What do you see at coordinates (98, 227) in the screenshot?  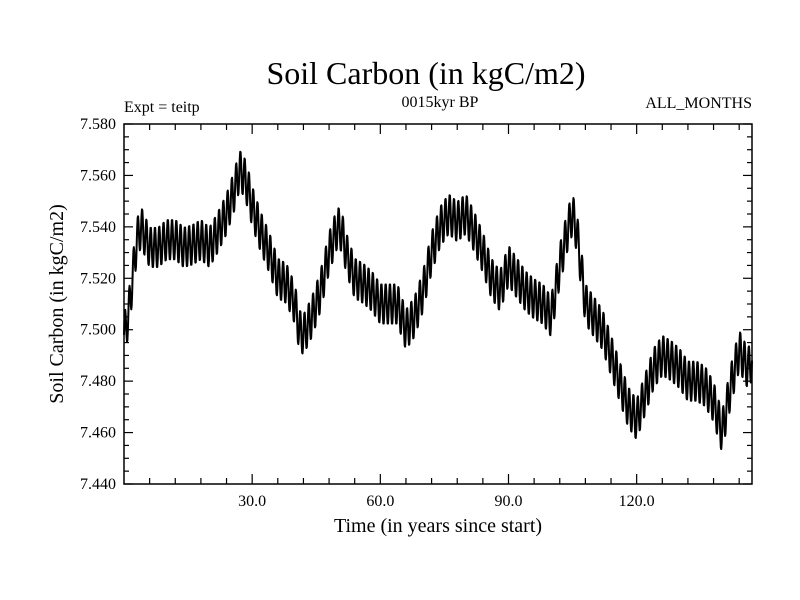 I see `y-tick-label: 7.540` at bounding box center [98, 227].